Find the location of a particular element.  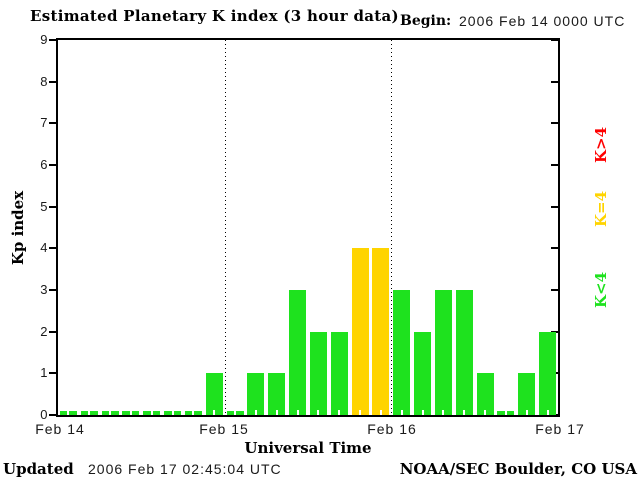

x-tick-label: Feb 16 is located at coordinates (392, 429).